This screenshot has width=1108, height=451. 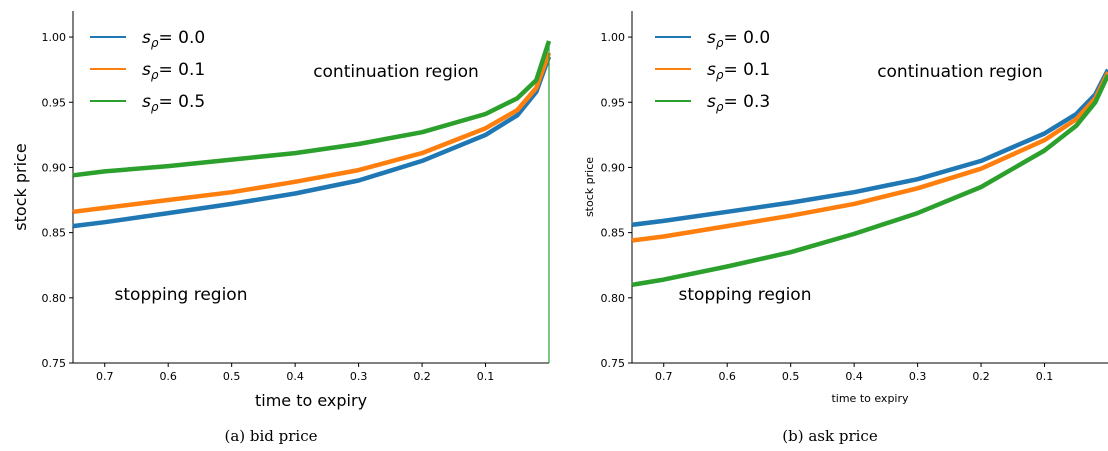 What do you see at coordinates (738, 103) in the screenshot?
I see `legend-entry: sρ= 0.3` at bounding box center [738, 103].